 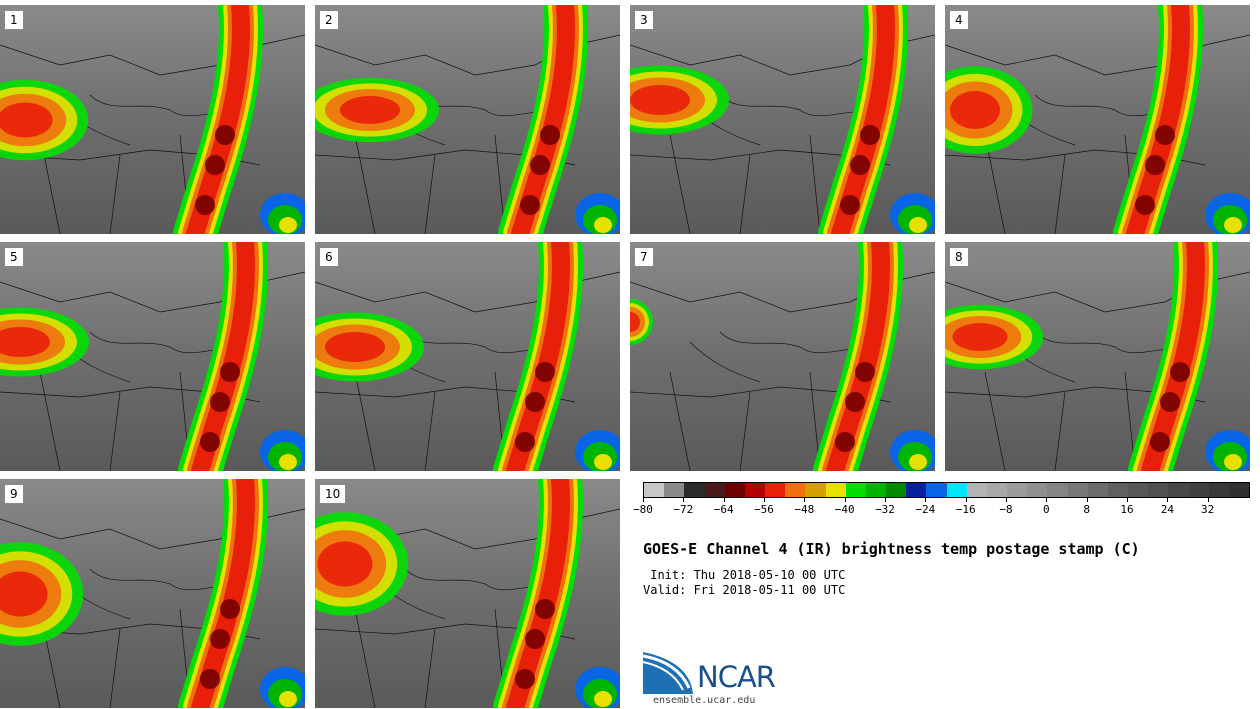 I want to click on colorbar-tick-label: −64, so click(x=723, y=509).